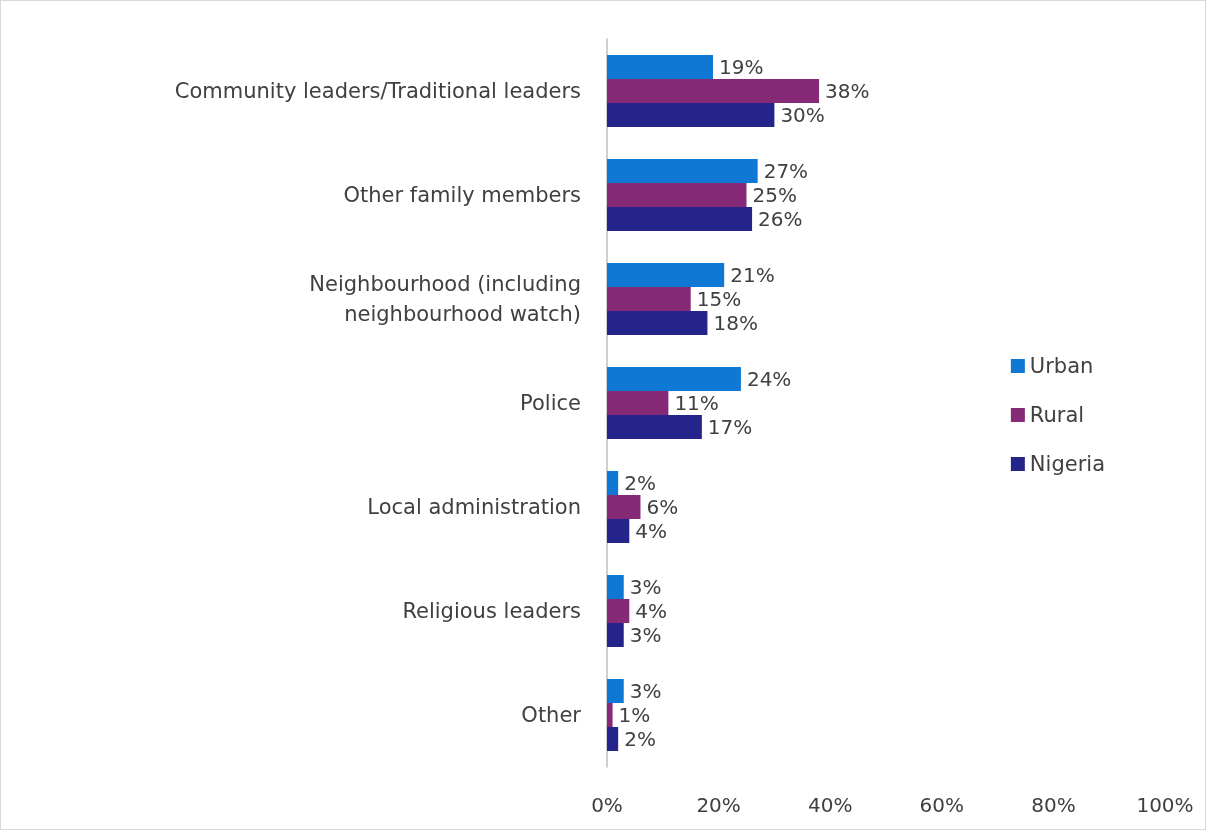 The height and width of the screenshot is (830, 1206). I want to click on x-tick-label: 40%, so click(830, 805).